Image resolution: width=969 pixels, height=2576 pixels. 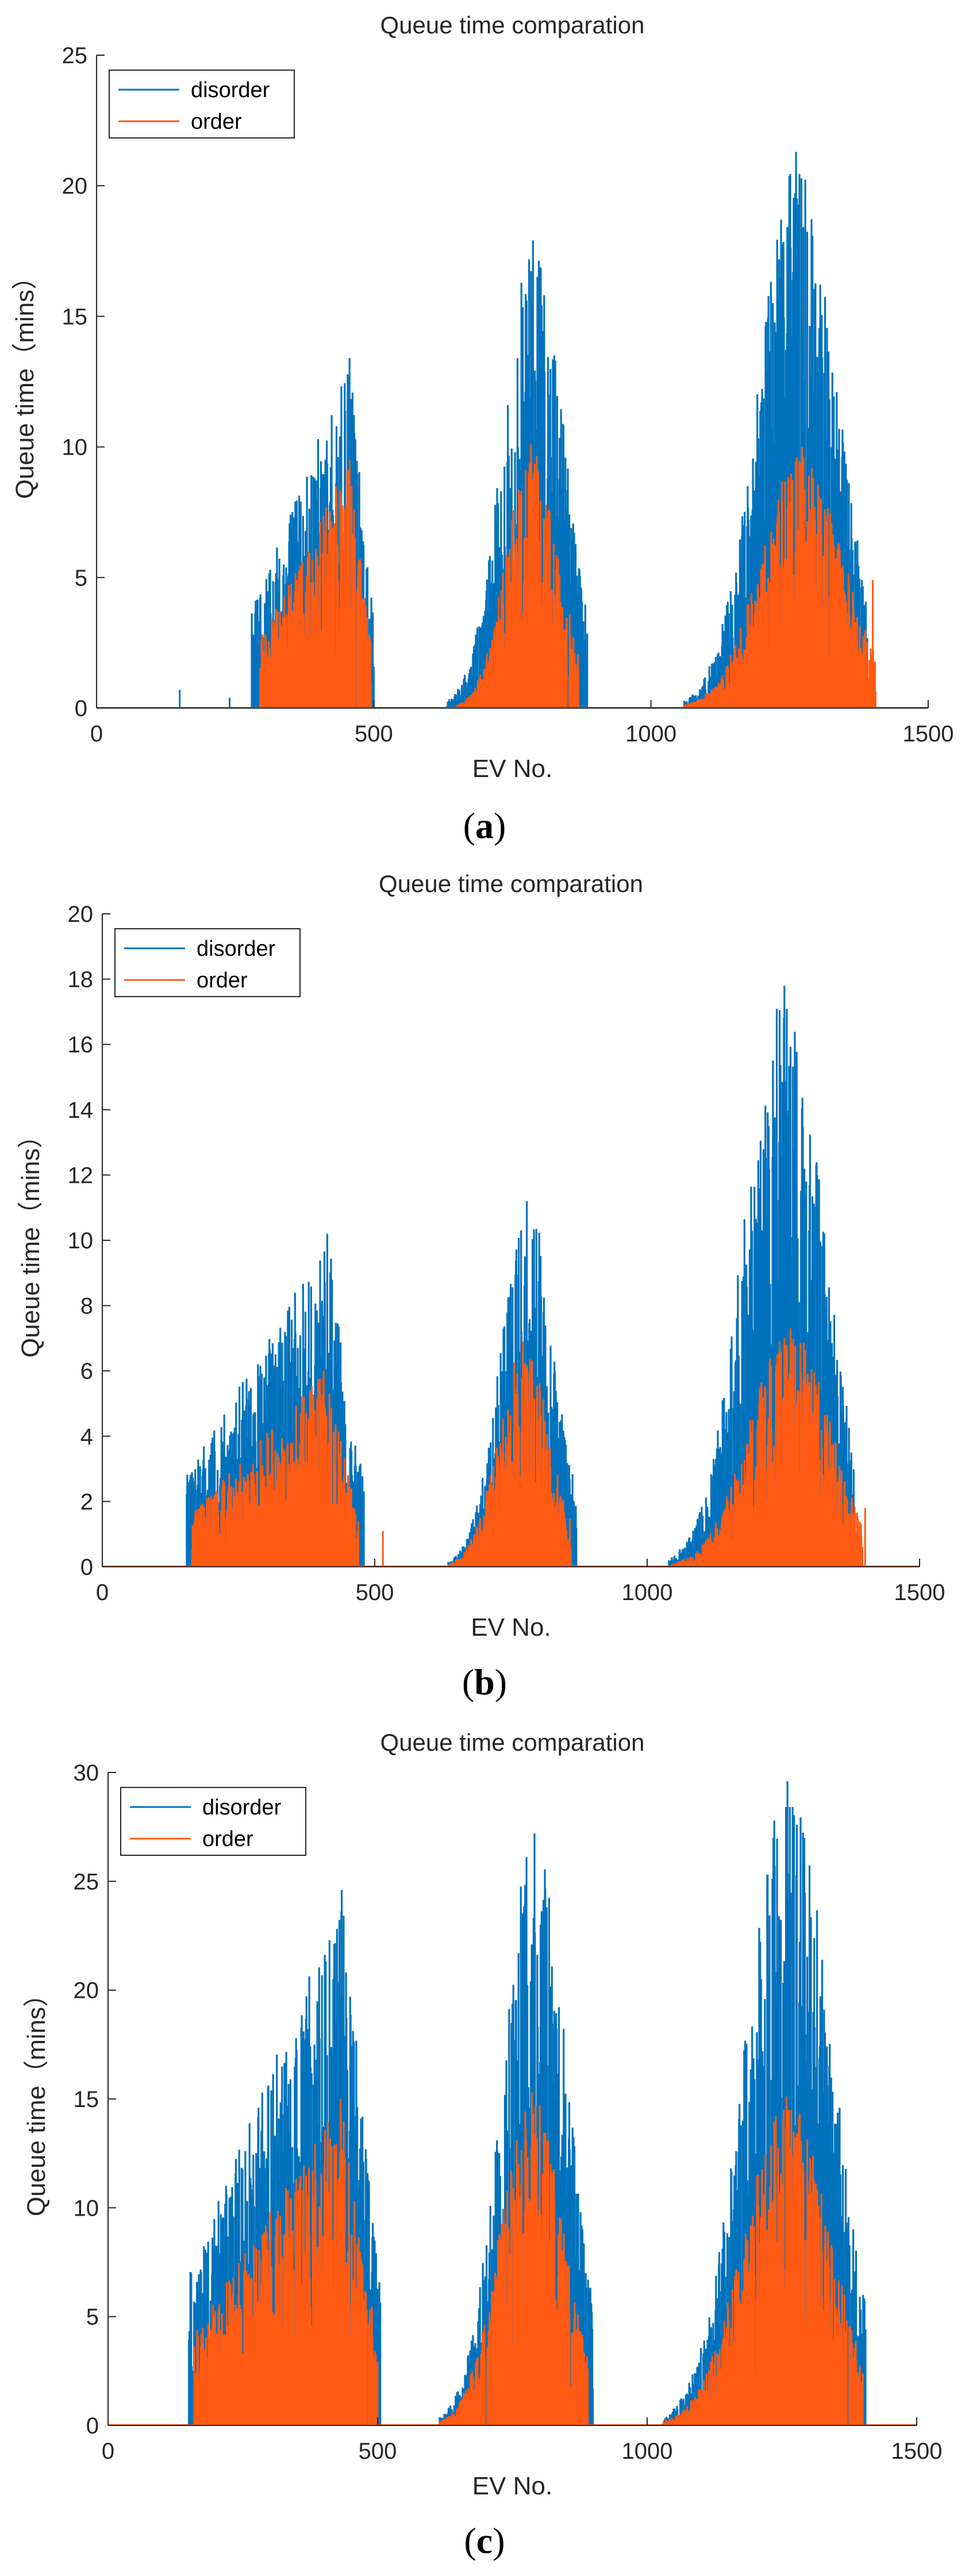 What do you see at coordinates (81, 1110) in the screenshot?
I see `y-tick-label: 14` at bounding box center [81, 1110].